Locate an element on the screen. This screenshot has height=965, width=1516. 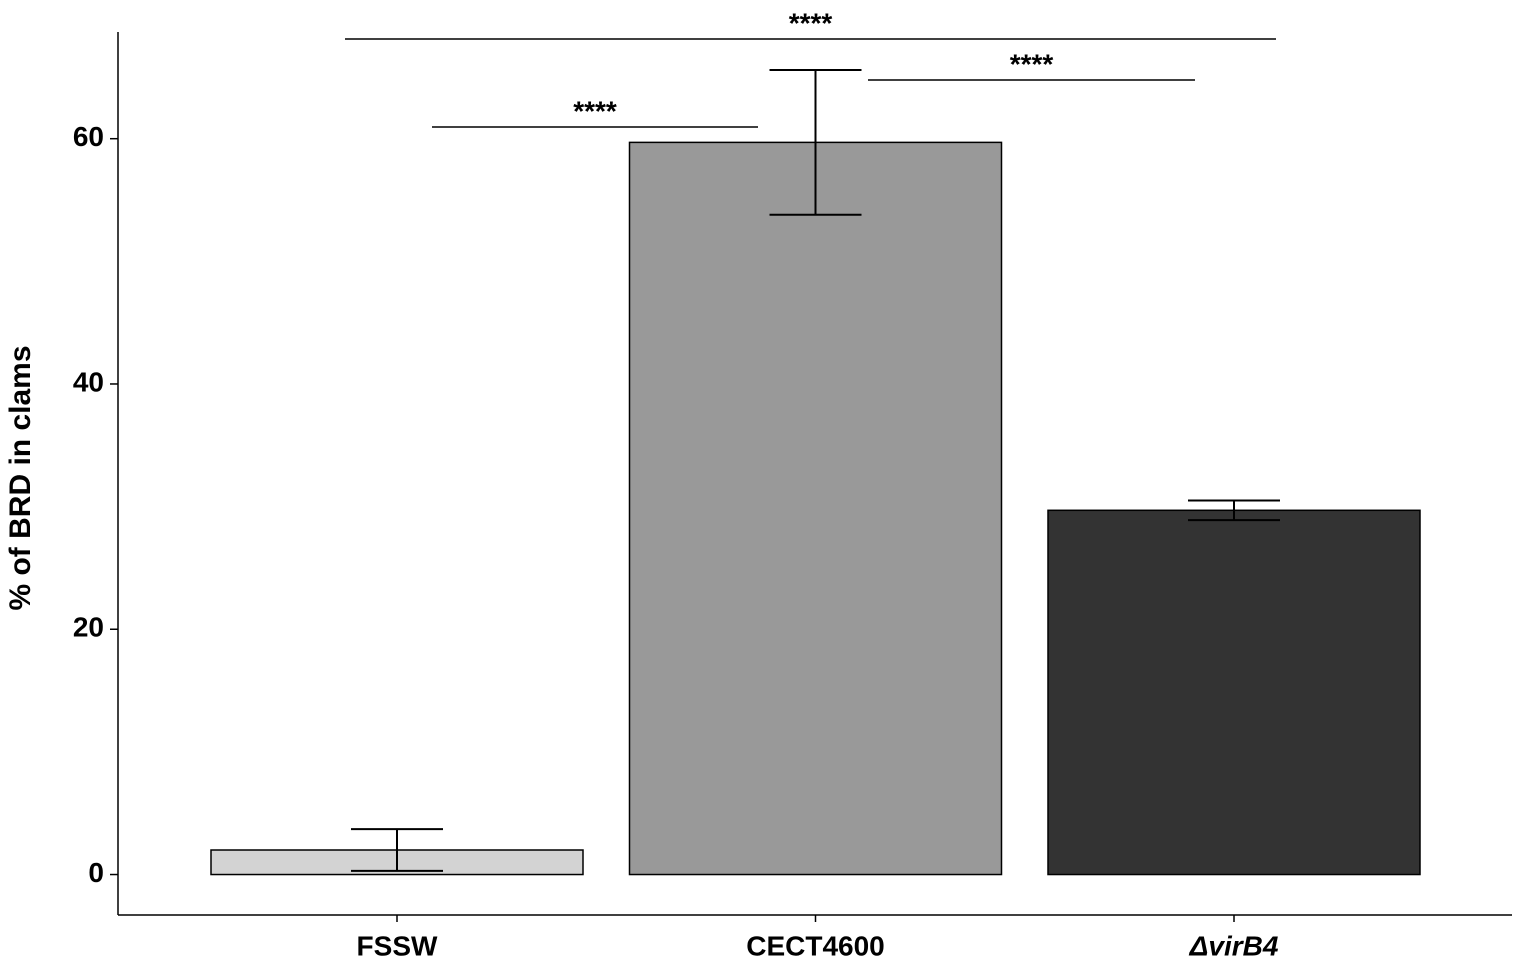
y-tick-label: 40 is located at coordinates (88, 381).